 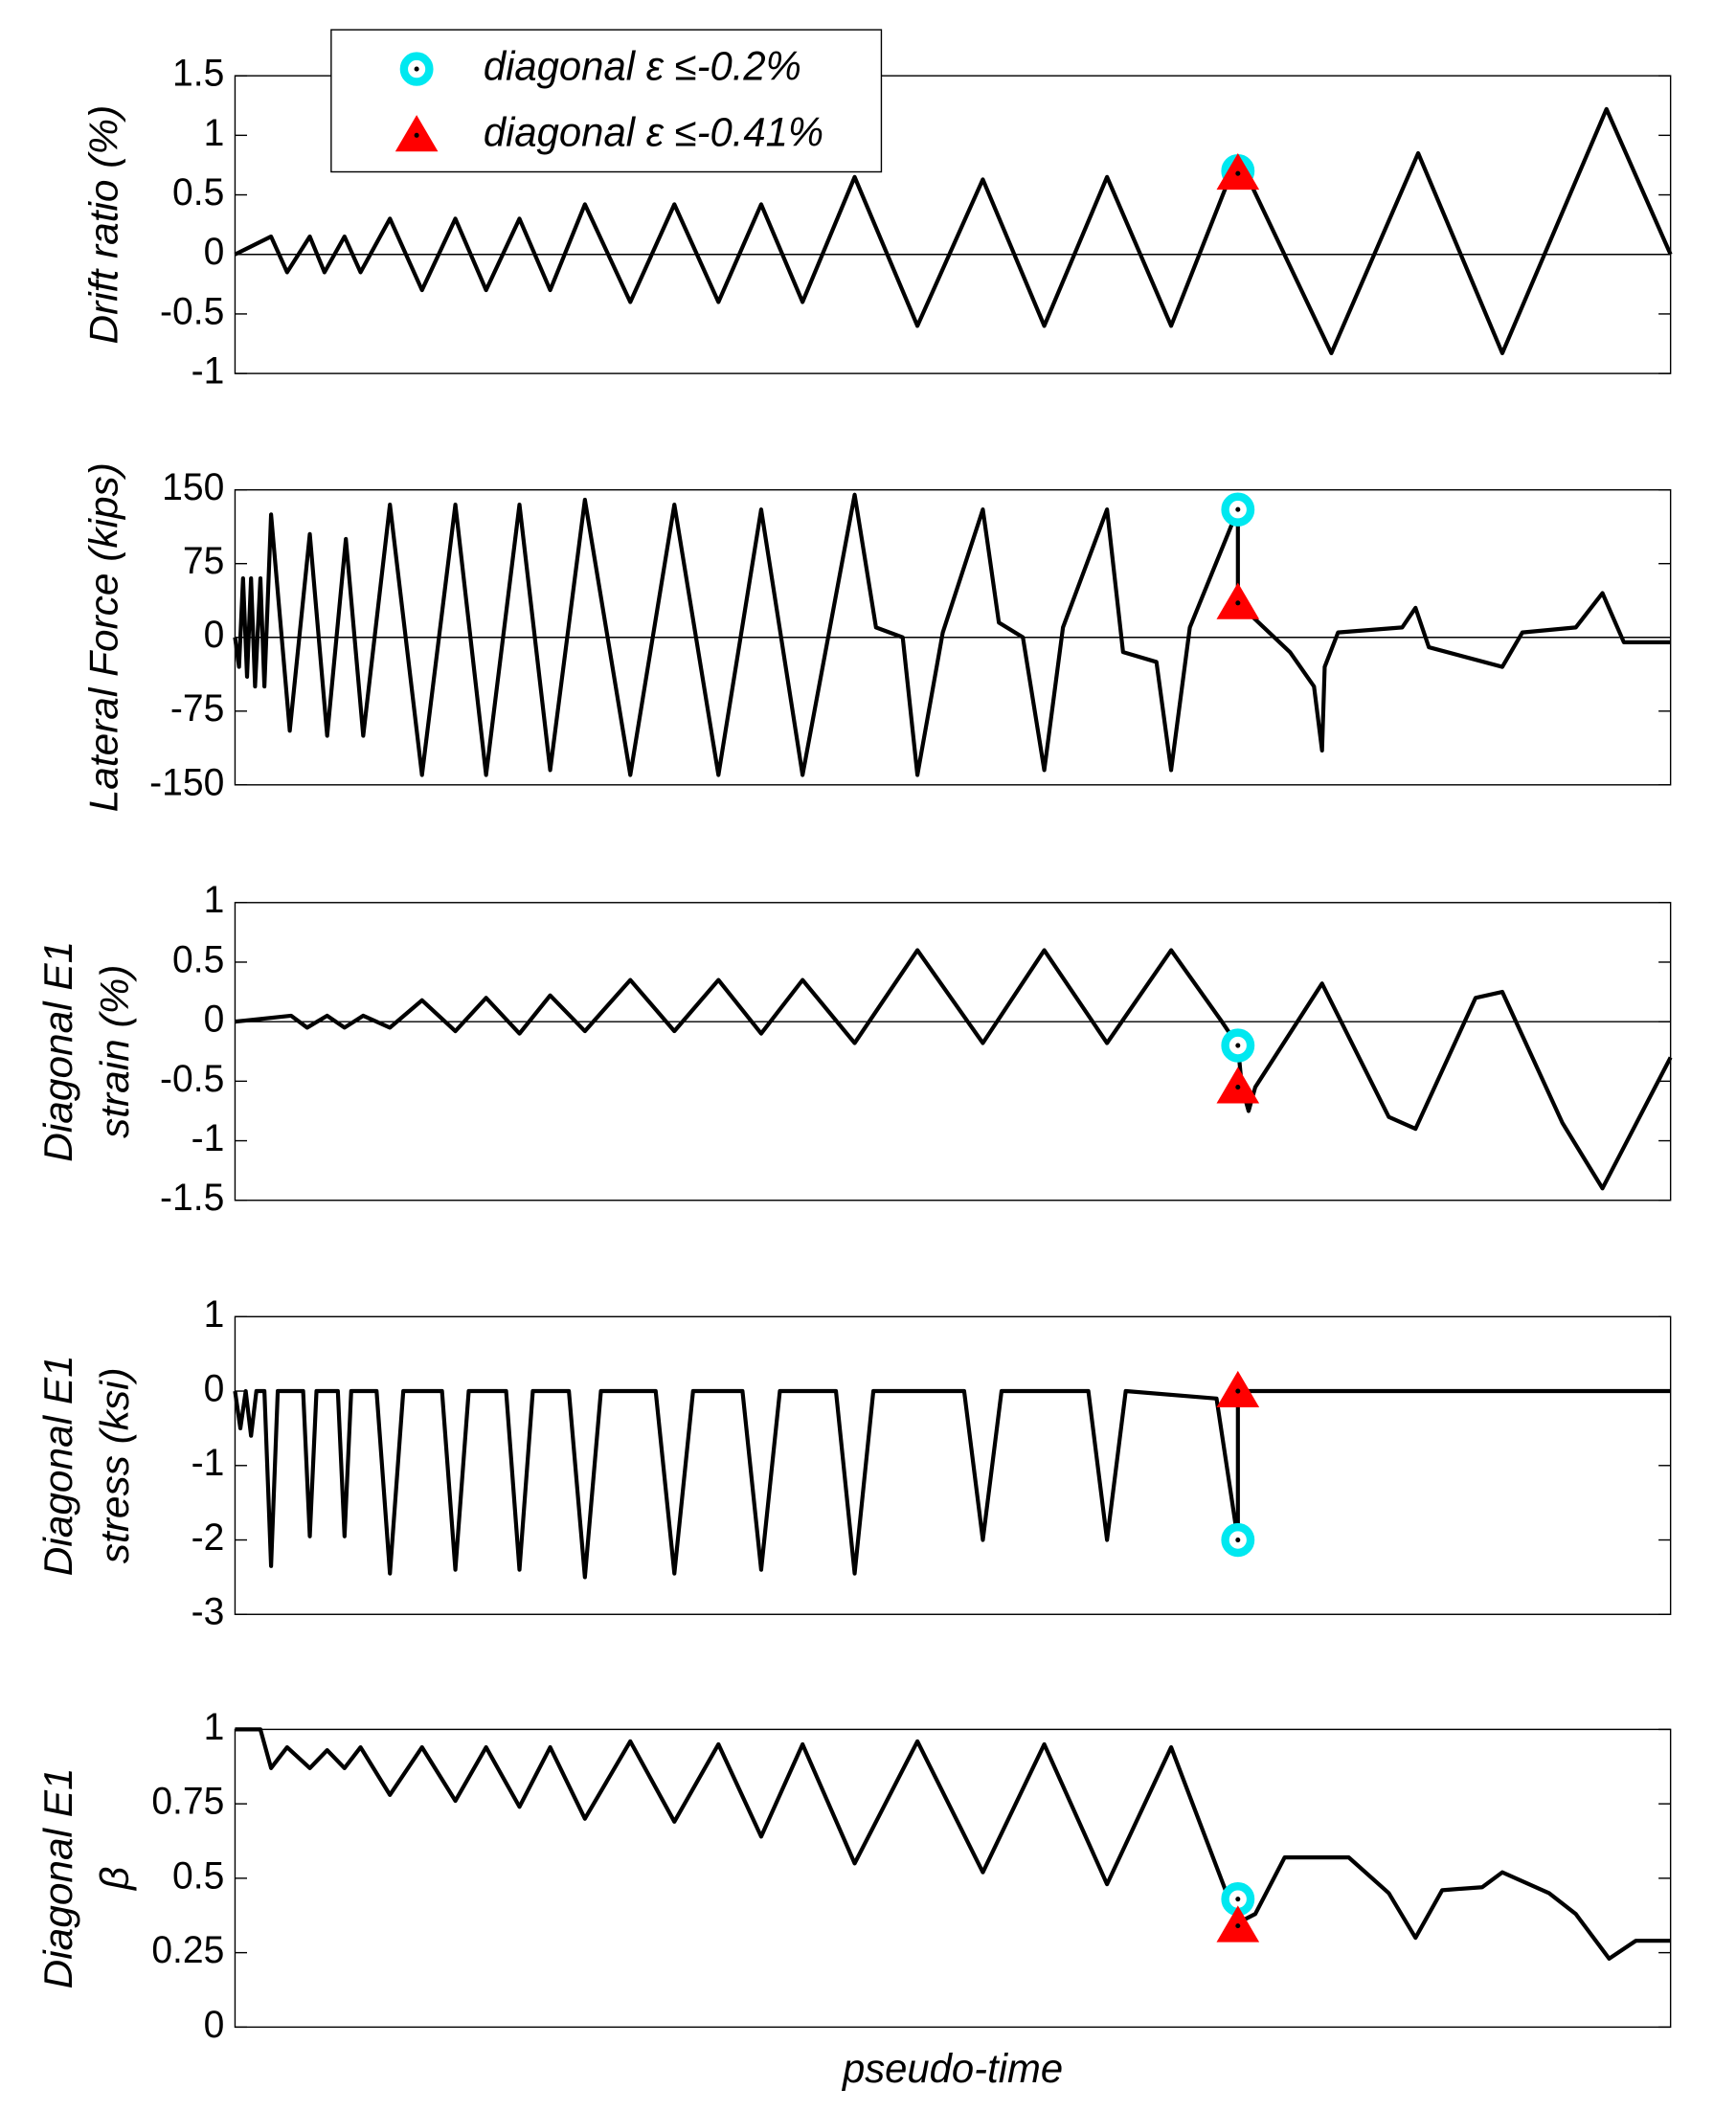 I want to click on y-tick-label: -75, so click(x=197, y=708).